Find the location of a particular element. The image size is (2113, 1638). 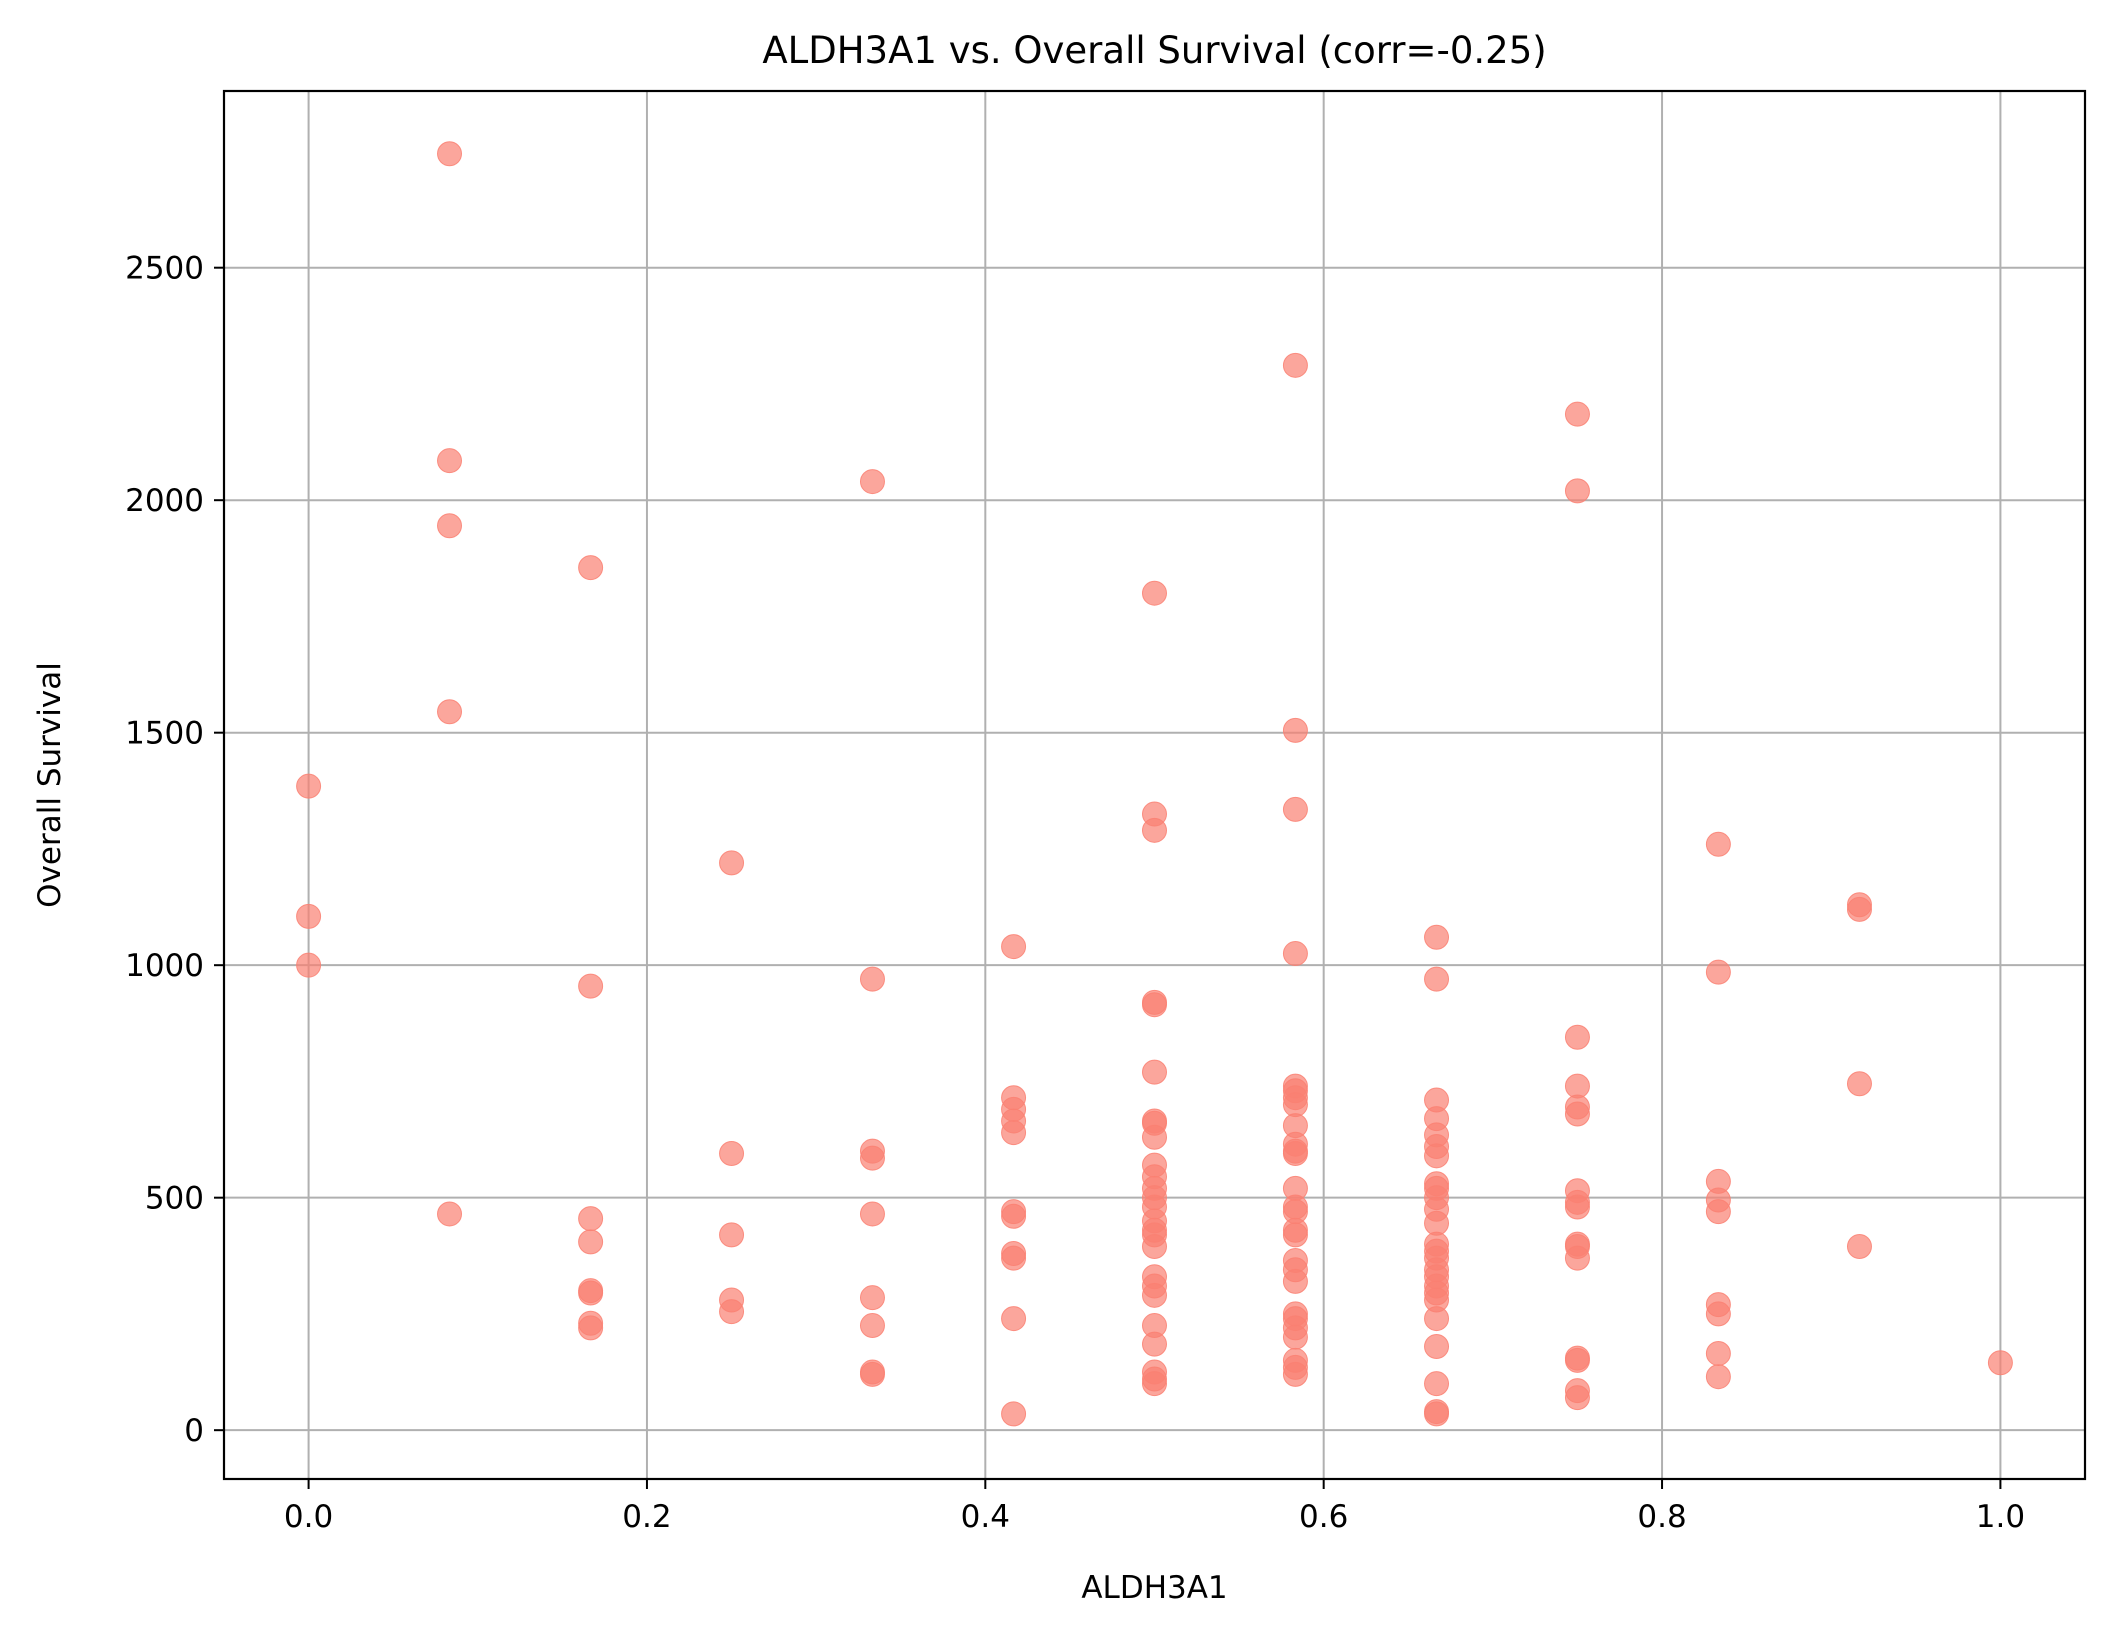

x-tick-label: 0.8 is located at coordinates (1661, 1517).